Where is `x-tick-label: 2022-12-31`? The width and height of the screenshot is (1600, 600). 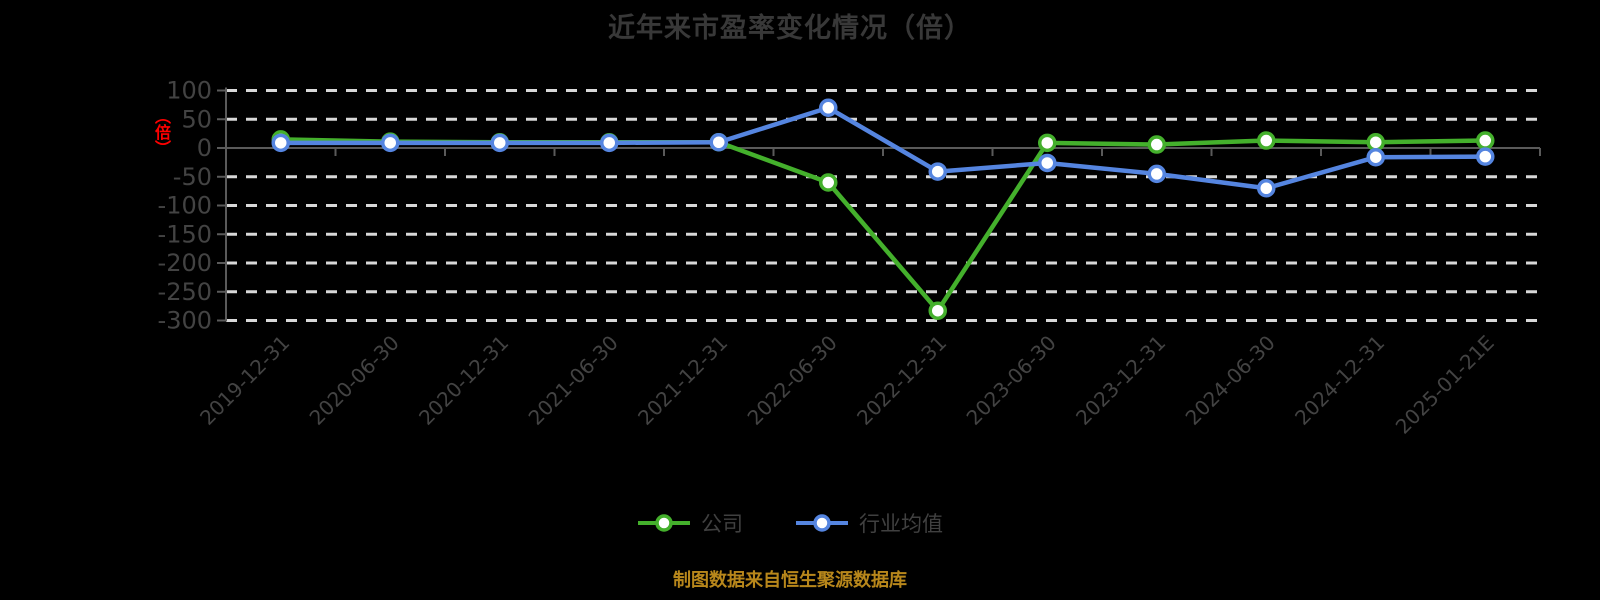 x-tick-label: 2022-12-31 is located at coordinates (901, 380).